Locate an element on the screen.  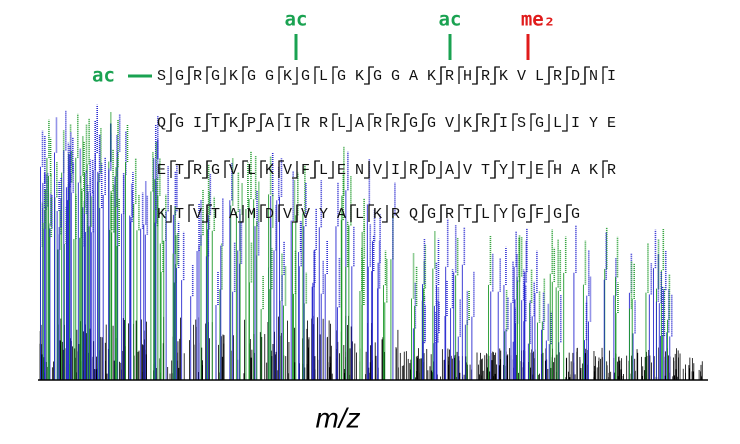
x-axis-label: m/z is located at coordinates (337, 417).